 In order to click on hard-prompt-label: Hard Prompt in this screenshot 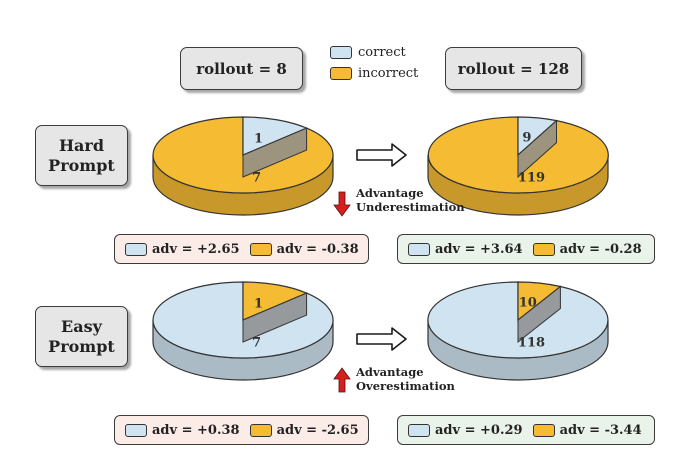, I will do `click(81, 155)`.